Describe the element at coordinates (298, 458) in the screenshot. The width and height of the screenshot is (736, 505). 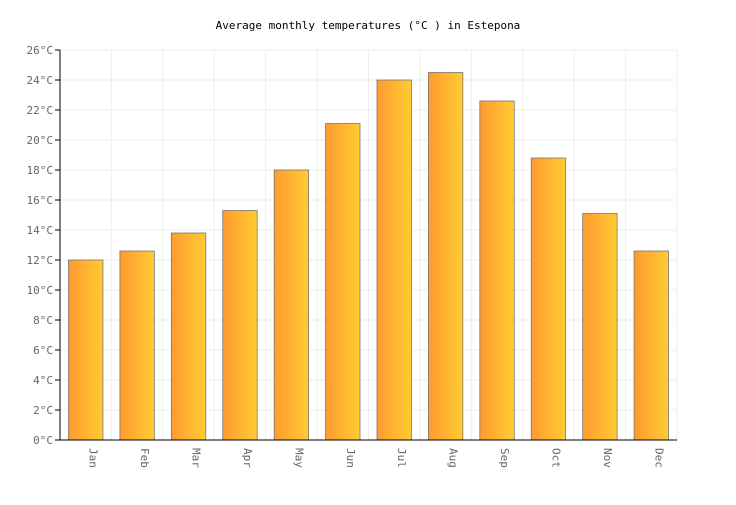
I see `x-tick-label: May` at that location.